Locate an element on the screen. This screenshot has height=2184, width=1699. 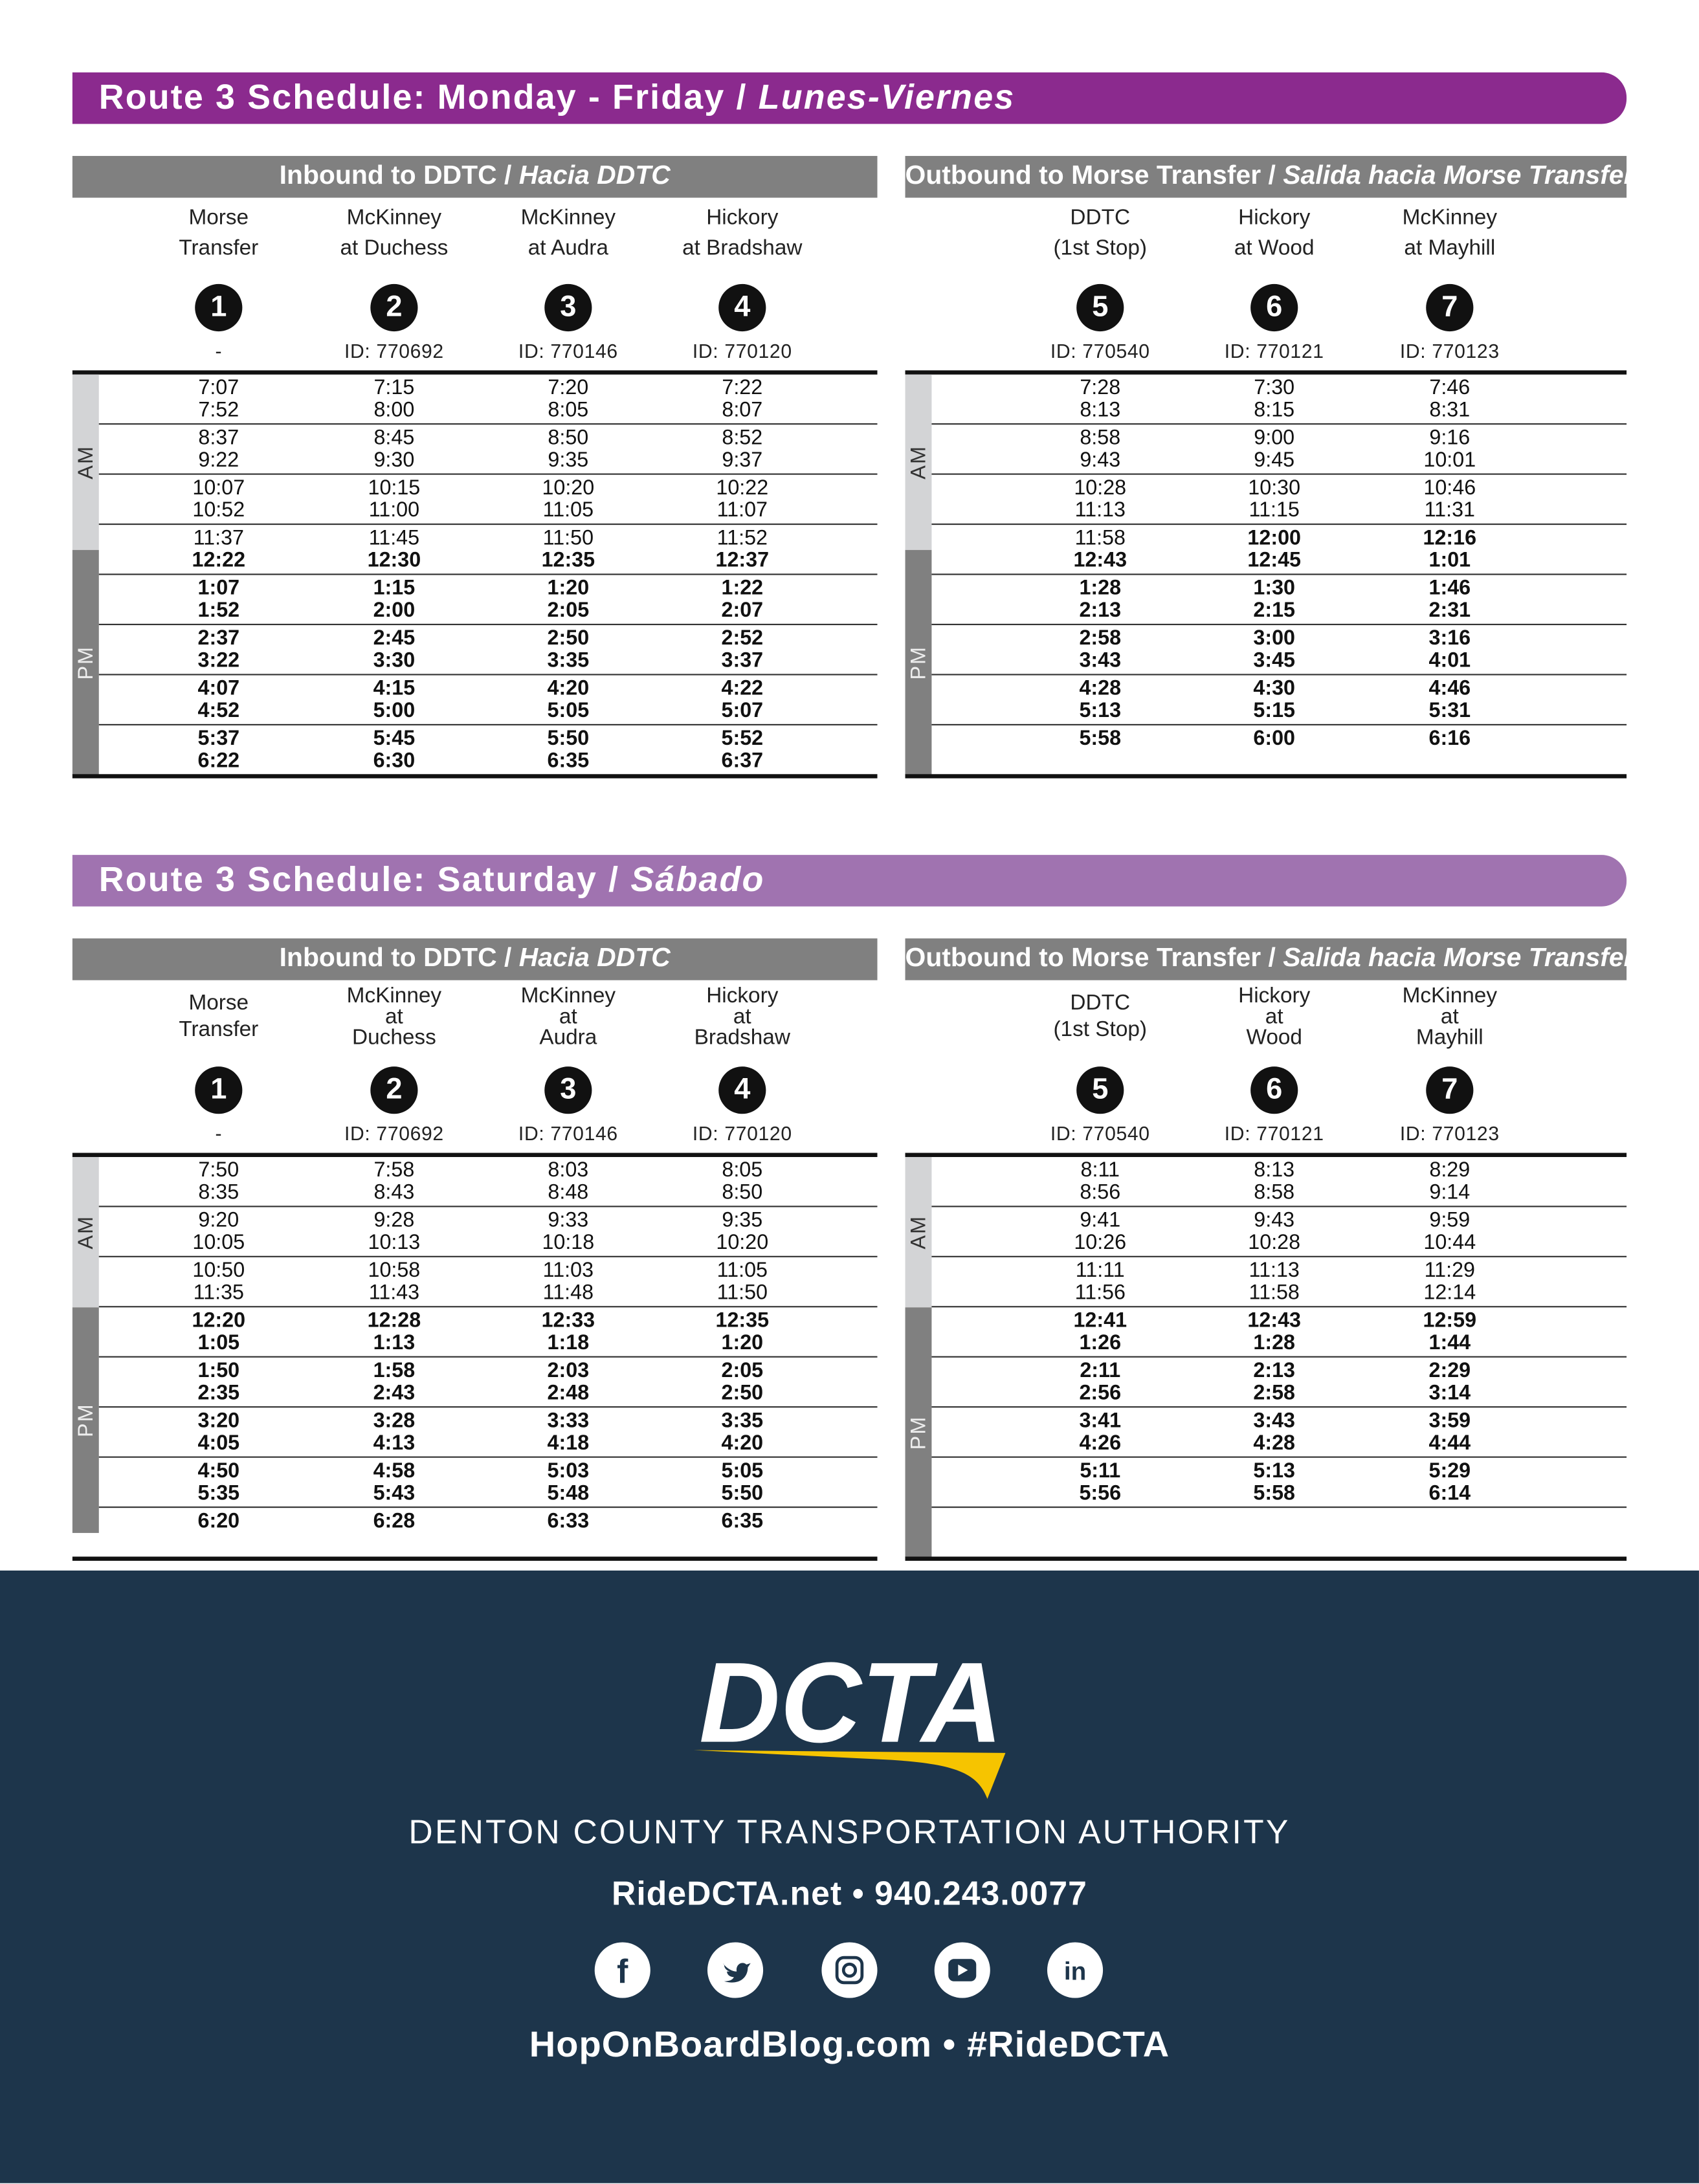
stop-number-badge: 5 is located at coordinates (1100, 307).